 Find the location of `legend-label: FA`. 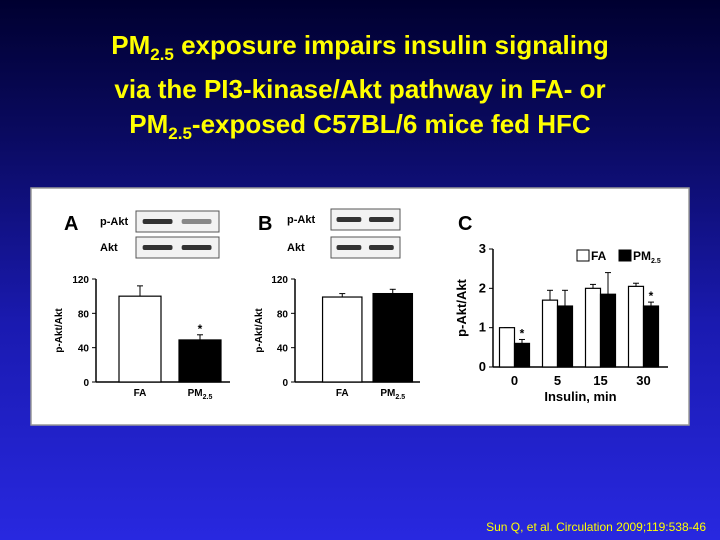

legend-label: FA is located at coordinates (599, 256).